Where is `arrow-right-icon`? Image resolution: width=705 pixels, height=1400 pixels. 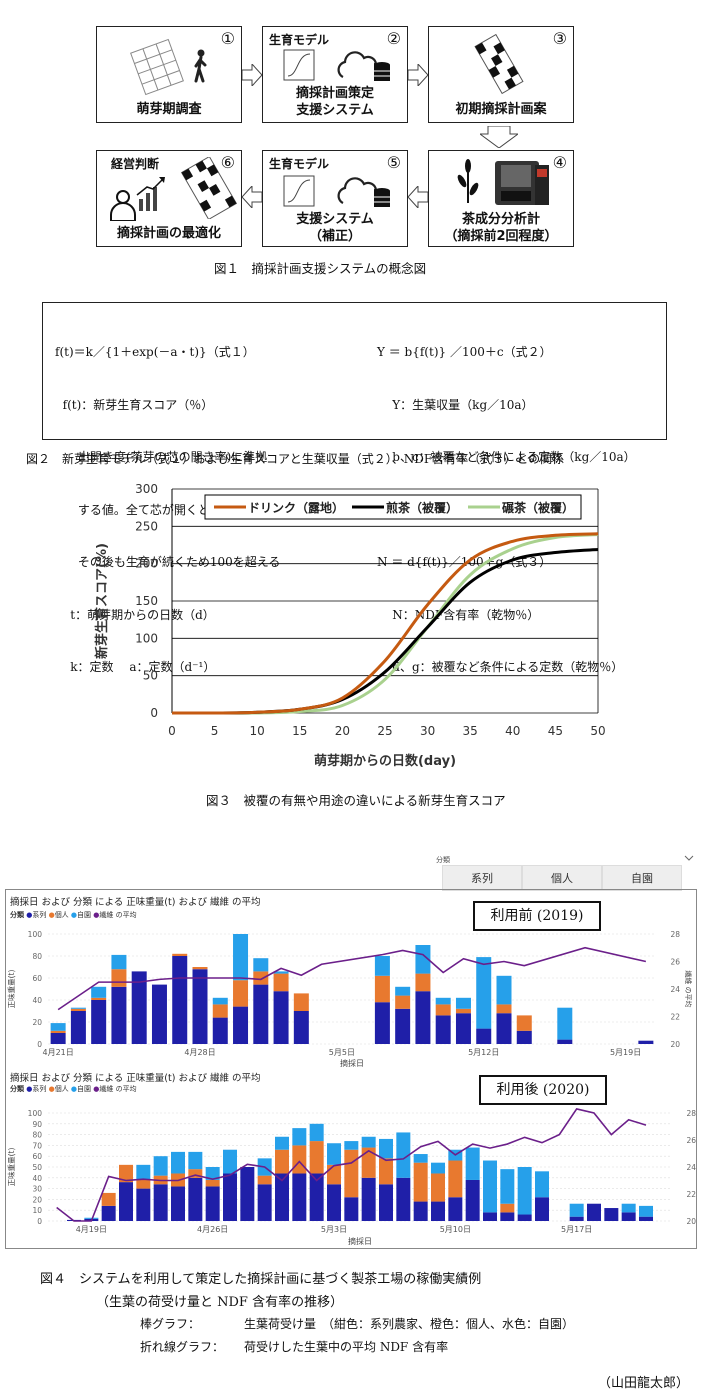 arrow-right-icon is located at coordinates (252, 75).